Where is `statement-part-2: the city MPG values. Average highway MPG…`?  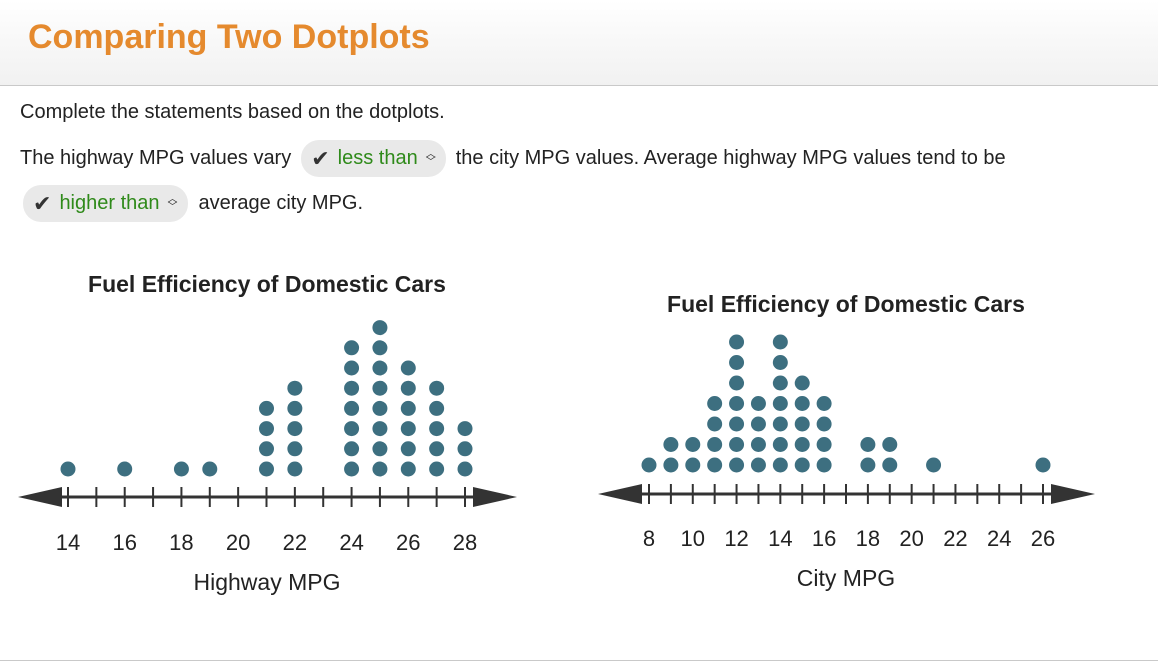 statement-part-2: the city MPG values. Average highway MPG… is located at coordinates (730, 158).